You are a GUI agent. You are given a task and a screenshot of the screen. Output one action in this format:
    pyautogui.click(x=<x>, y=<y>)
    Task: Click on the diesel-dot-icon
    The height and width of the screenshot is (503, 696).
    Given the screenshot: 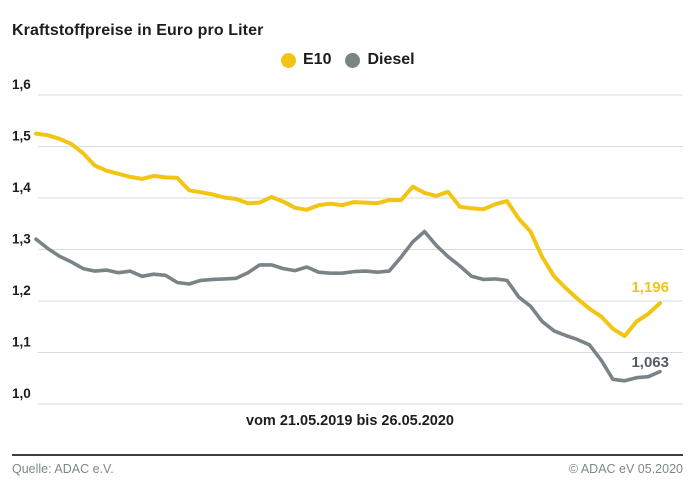 What is the action you would take?
    pyautogui.click(x=353, y=60)
    